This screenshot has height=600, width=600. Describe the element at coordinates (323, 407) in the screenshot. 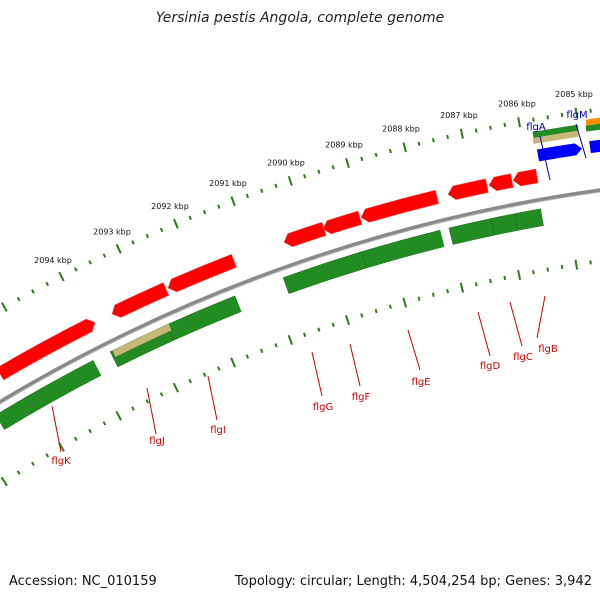

I see `gene-label: flgG` at that location.